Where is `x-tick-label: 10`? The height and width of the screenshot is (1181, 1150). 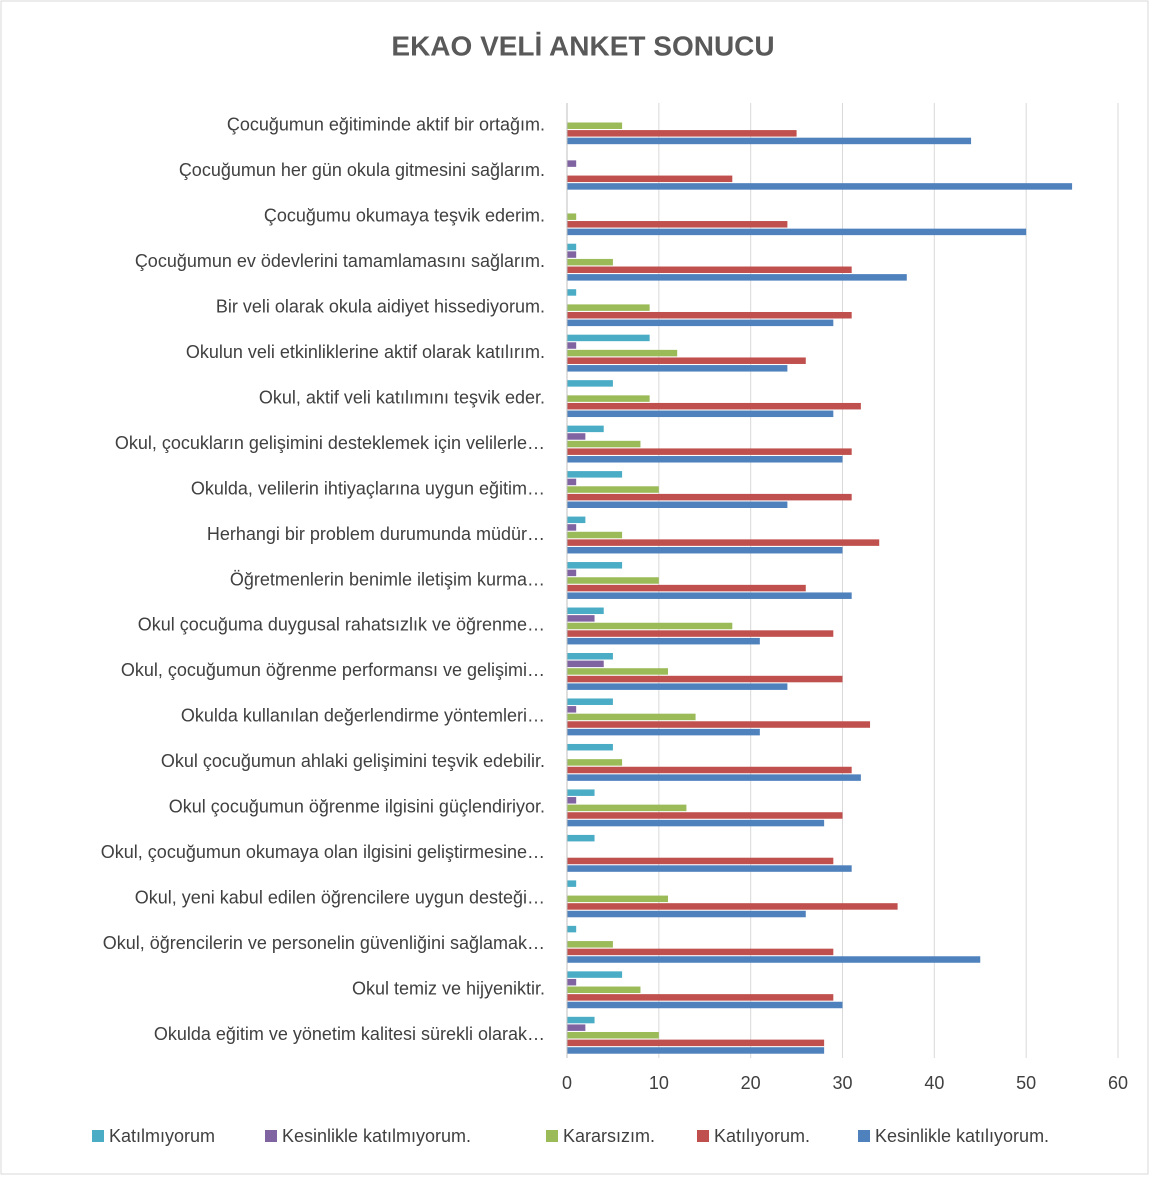 x-tick-label: 10 is located at coordinates (659, 1083).